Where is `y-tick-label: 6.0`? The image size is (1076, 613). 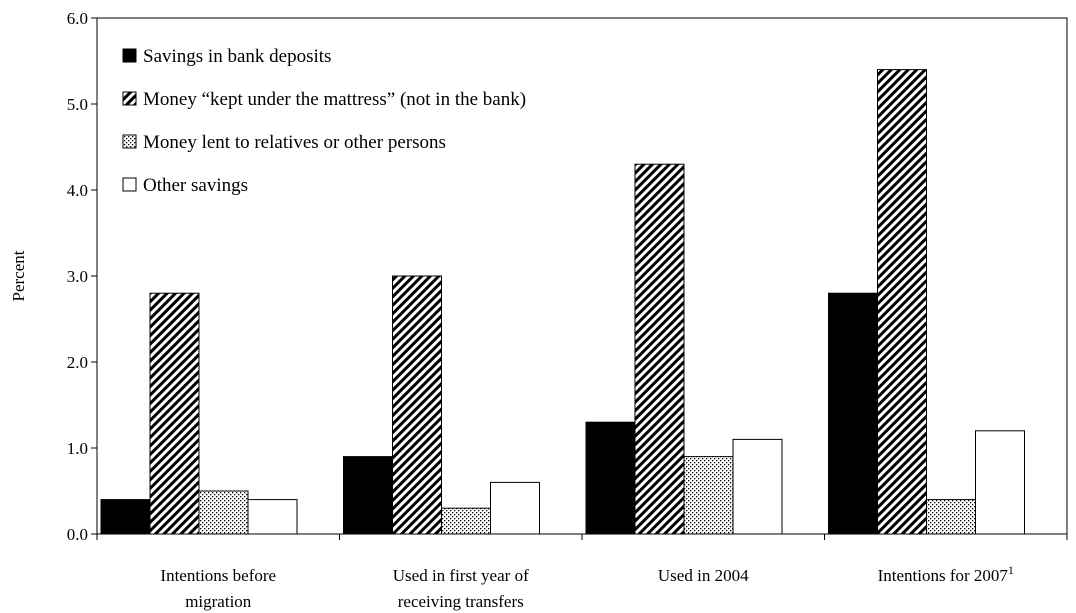 y-tick-label: 6.0 is located at coordinates (77, 18).